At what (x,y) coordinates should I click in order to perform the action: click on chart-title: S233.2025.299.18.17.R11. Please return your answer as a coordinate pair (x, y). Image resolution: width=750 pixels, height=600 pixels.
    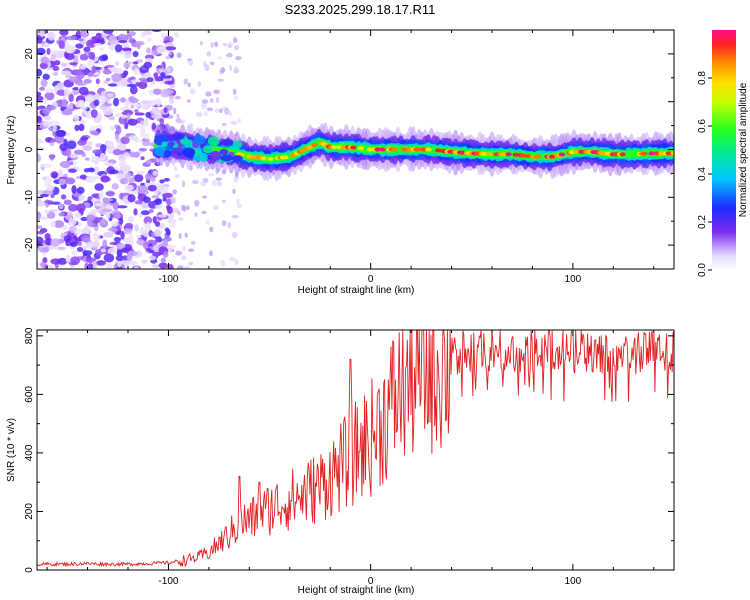
    Looking at the image, I should click on (360, 9).